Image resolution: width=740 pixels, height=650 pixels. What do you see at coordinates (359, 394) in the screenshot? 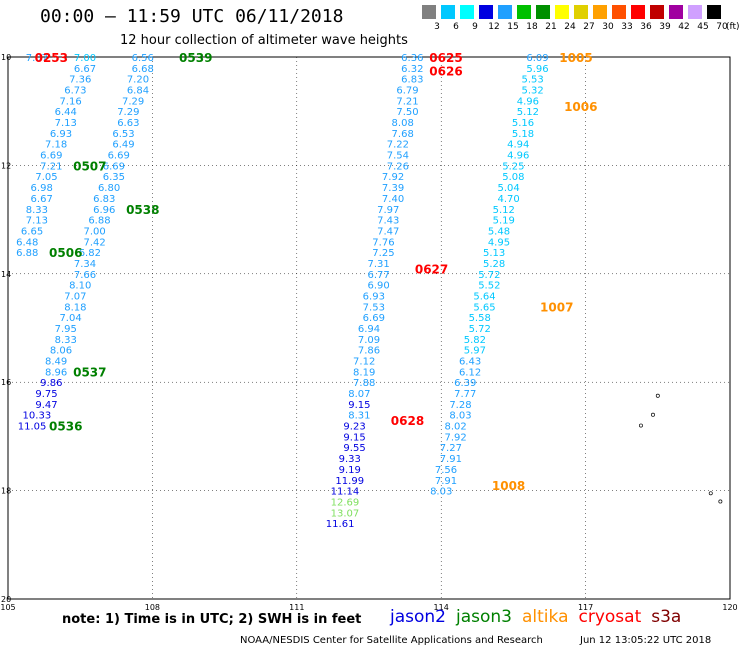
I see `wave-height-value: 8.07` at bounding box center [359, 394].